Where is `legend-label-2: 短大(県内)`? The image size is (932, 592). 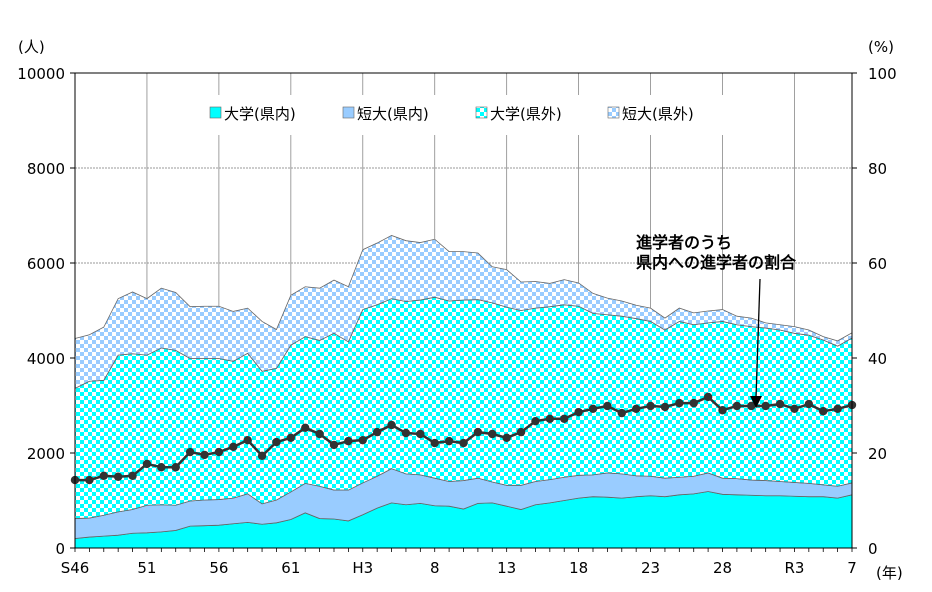
legend-label-2: 短大(県内) is located at coordinates (393, 114).